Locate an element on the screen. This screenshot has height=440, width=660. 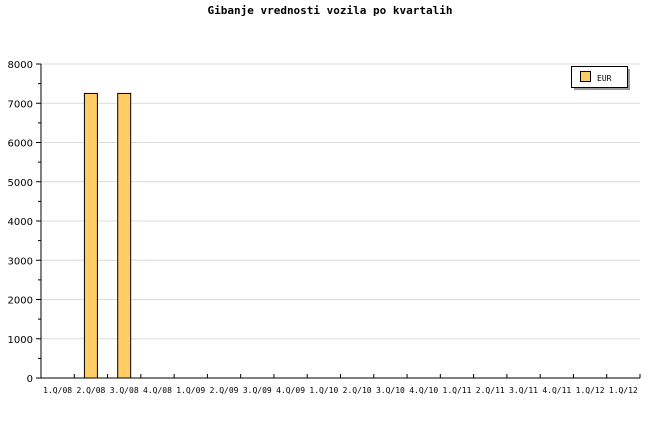
x-tick-label: 4.Q/10 is located at coordinates (423, 390).